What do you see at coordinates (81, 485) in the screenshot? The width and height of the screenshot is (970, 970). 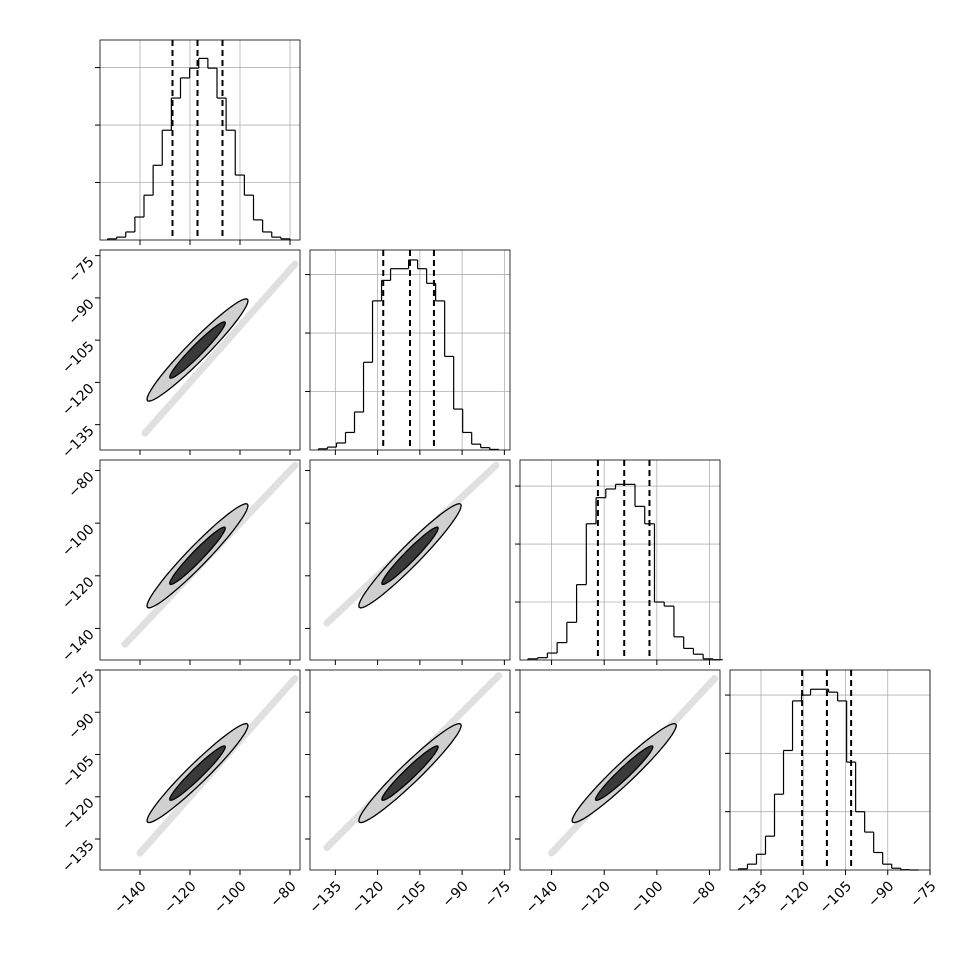 I see `y-tick-label: −80` at bounding box center [81, 485].